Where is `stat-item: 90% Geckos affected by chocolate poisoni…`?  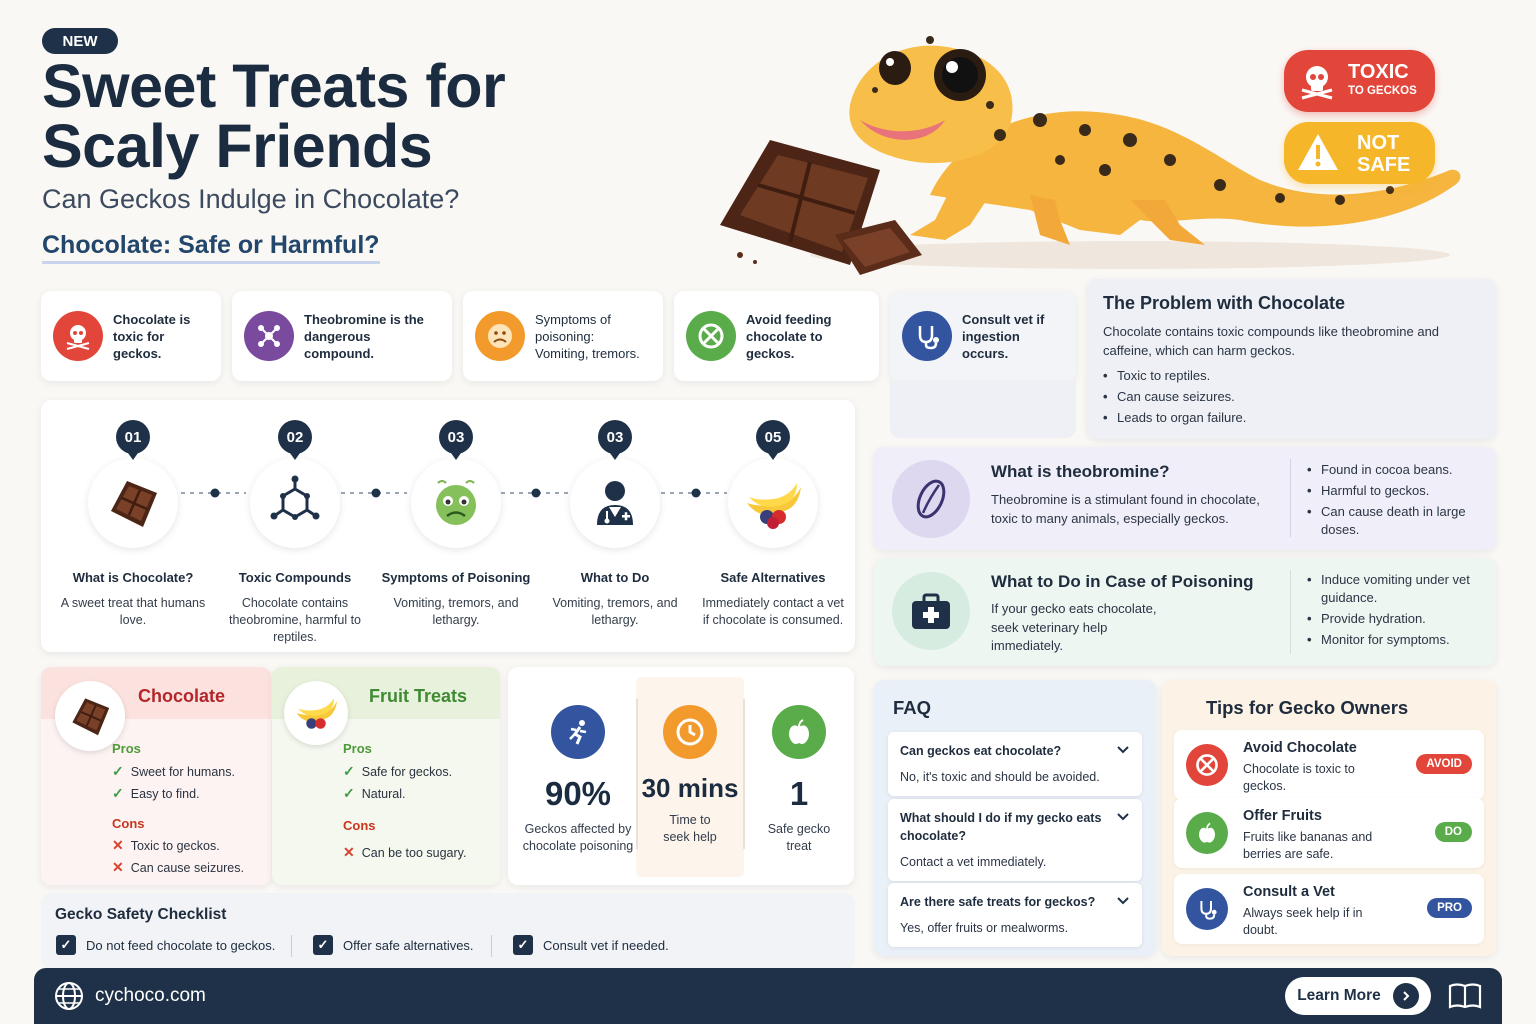 stat-item: 90% Geckos affected by chocolate poisoni… is located at coordinates (578, 780).